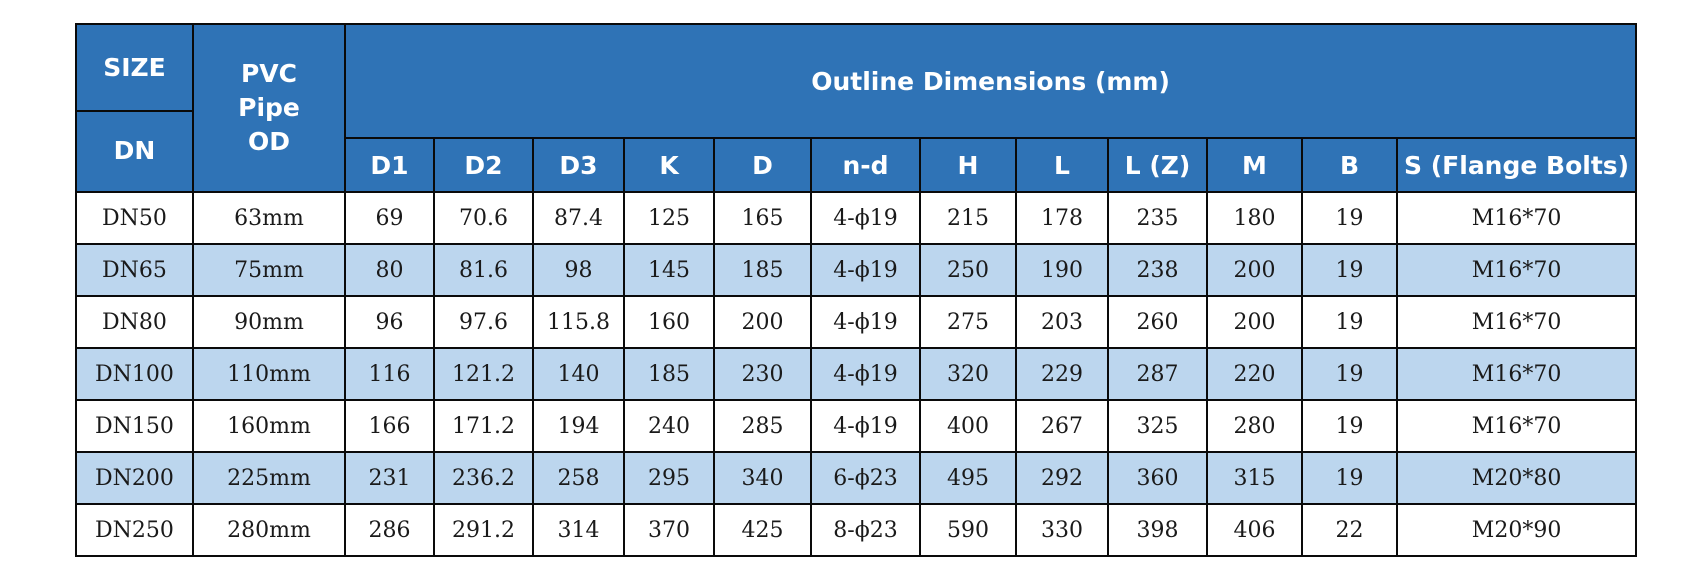  Describe the element at coordinates (1516, 478) in the screenshot. I see `dimension-cell: M20*80` at that location.